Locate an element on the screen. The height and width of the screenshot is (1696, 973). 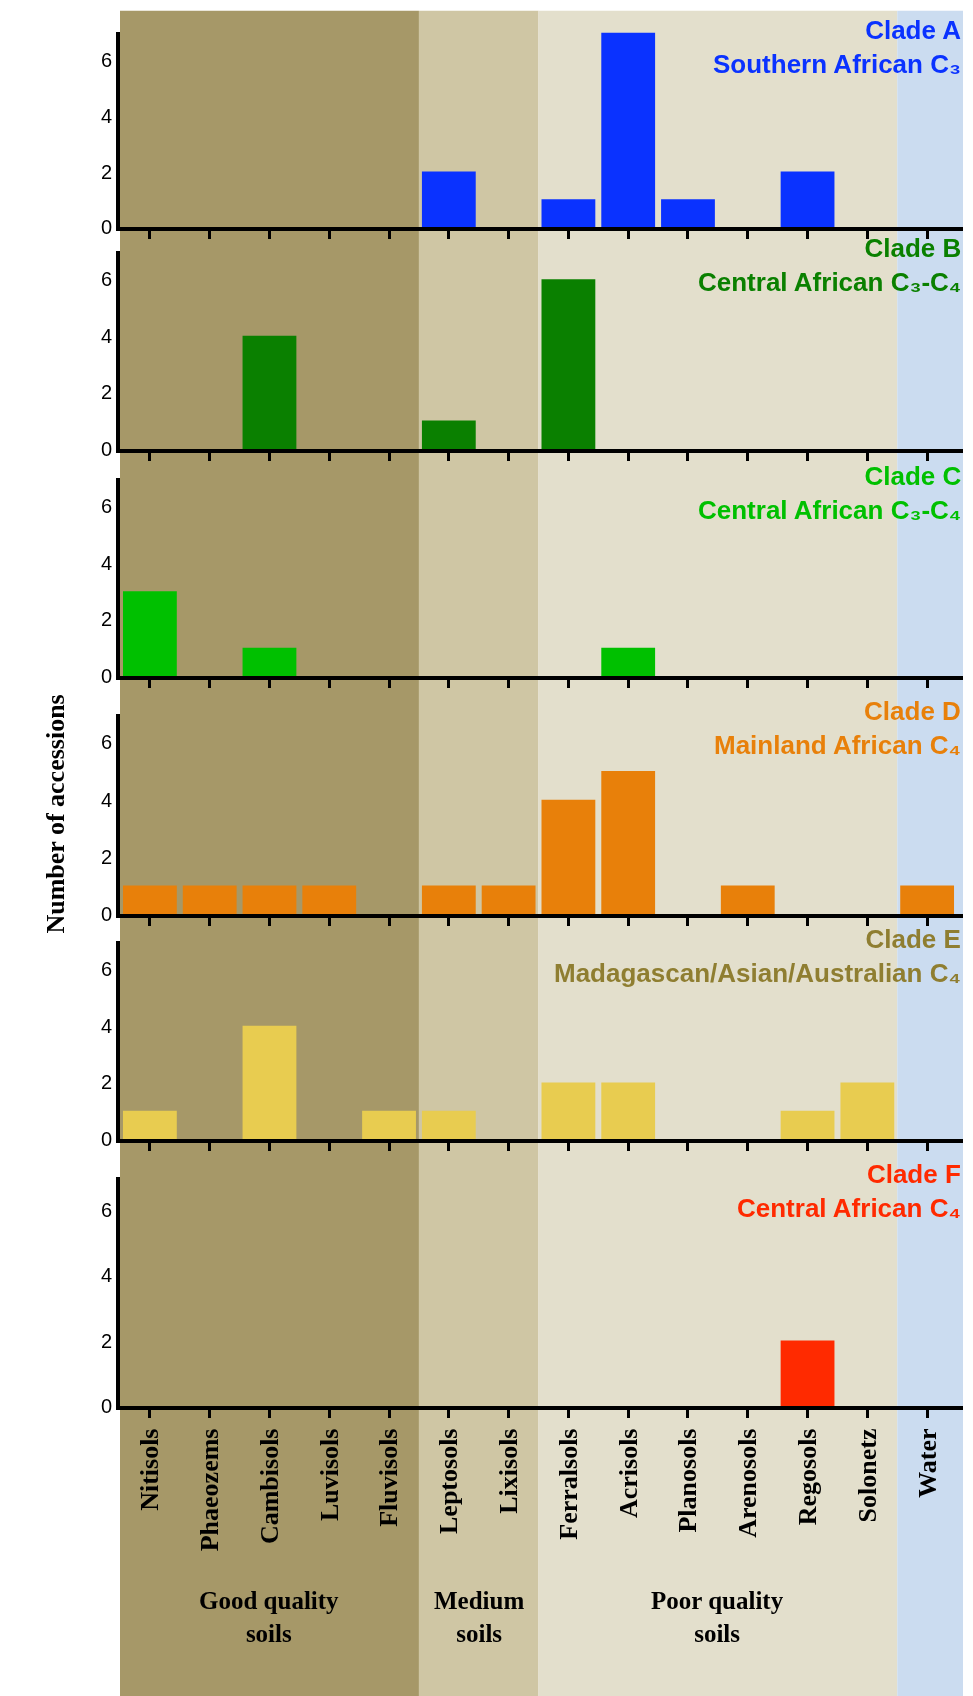
text: Madagascan/Asian/Australian C₄ is located at coordinates (757, 972).